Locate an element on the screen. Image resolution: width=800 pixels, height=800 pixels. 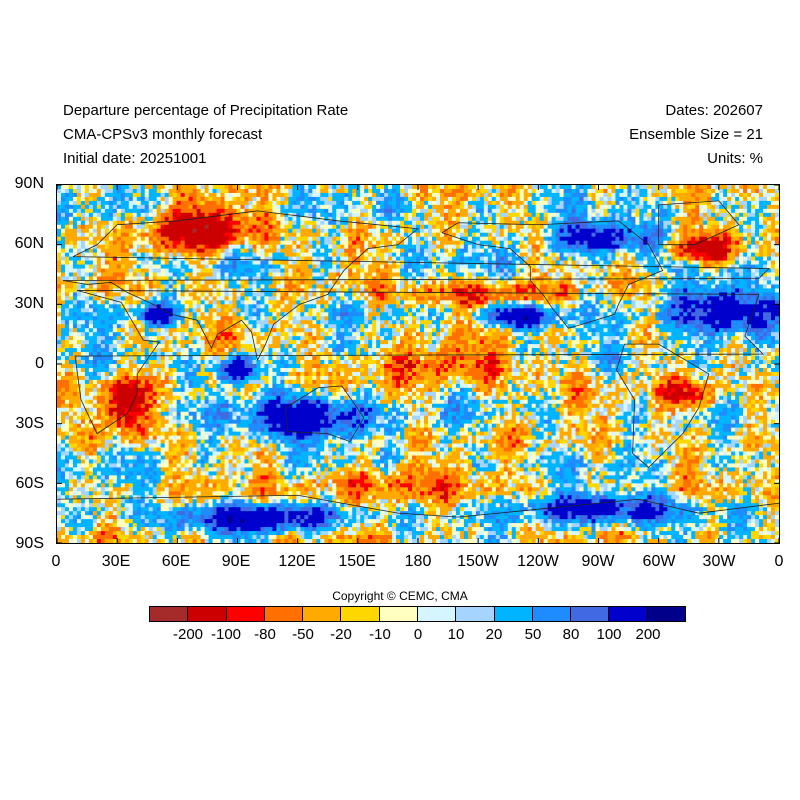
x-tick-label: 60E is located at coordinates (176, 561).